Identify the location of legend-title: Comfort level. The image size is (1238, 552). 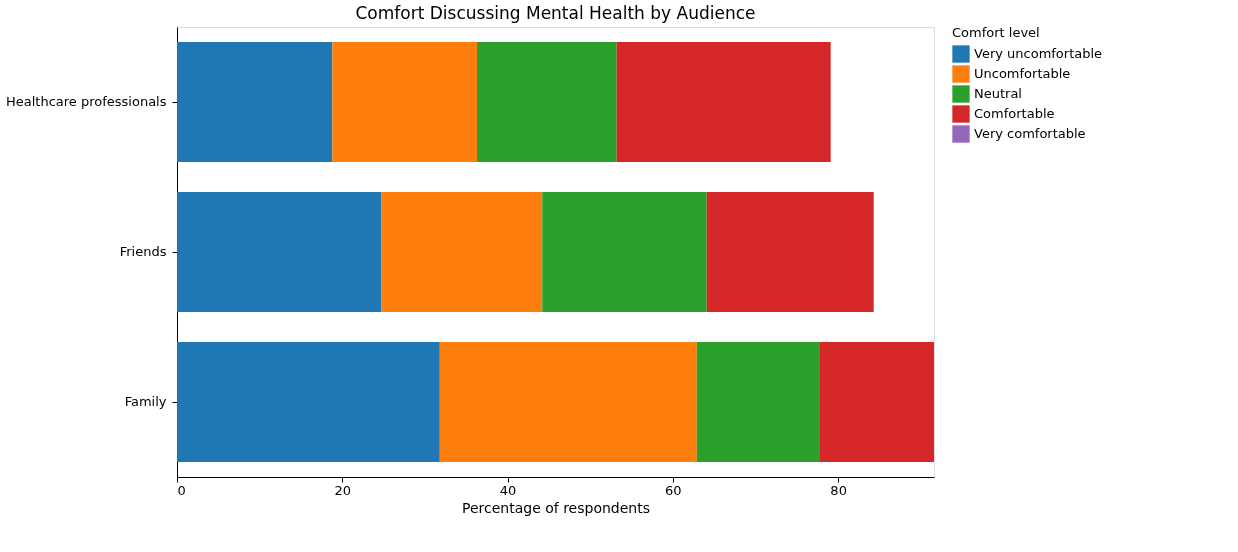
(996, 32).